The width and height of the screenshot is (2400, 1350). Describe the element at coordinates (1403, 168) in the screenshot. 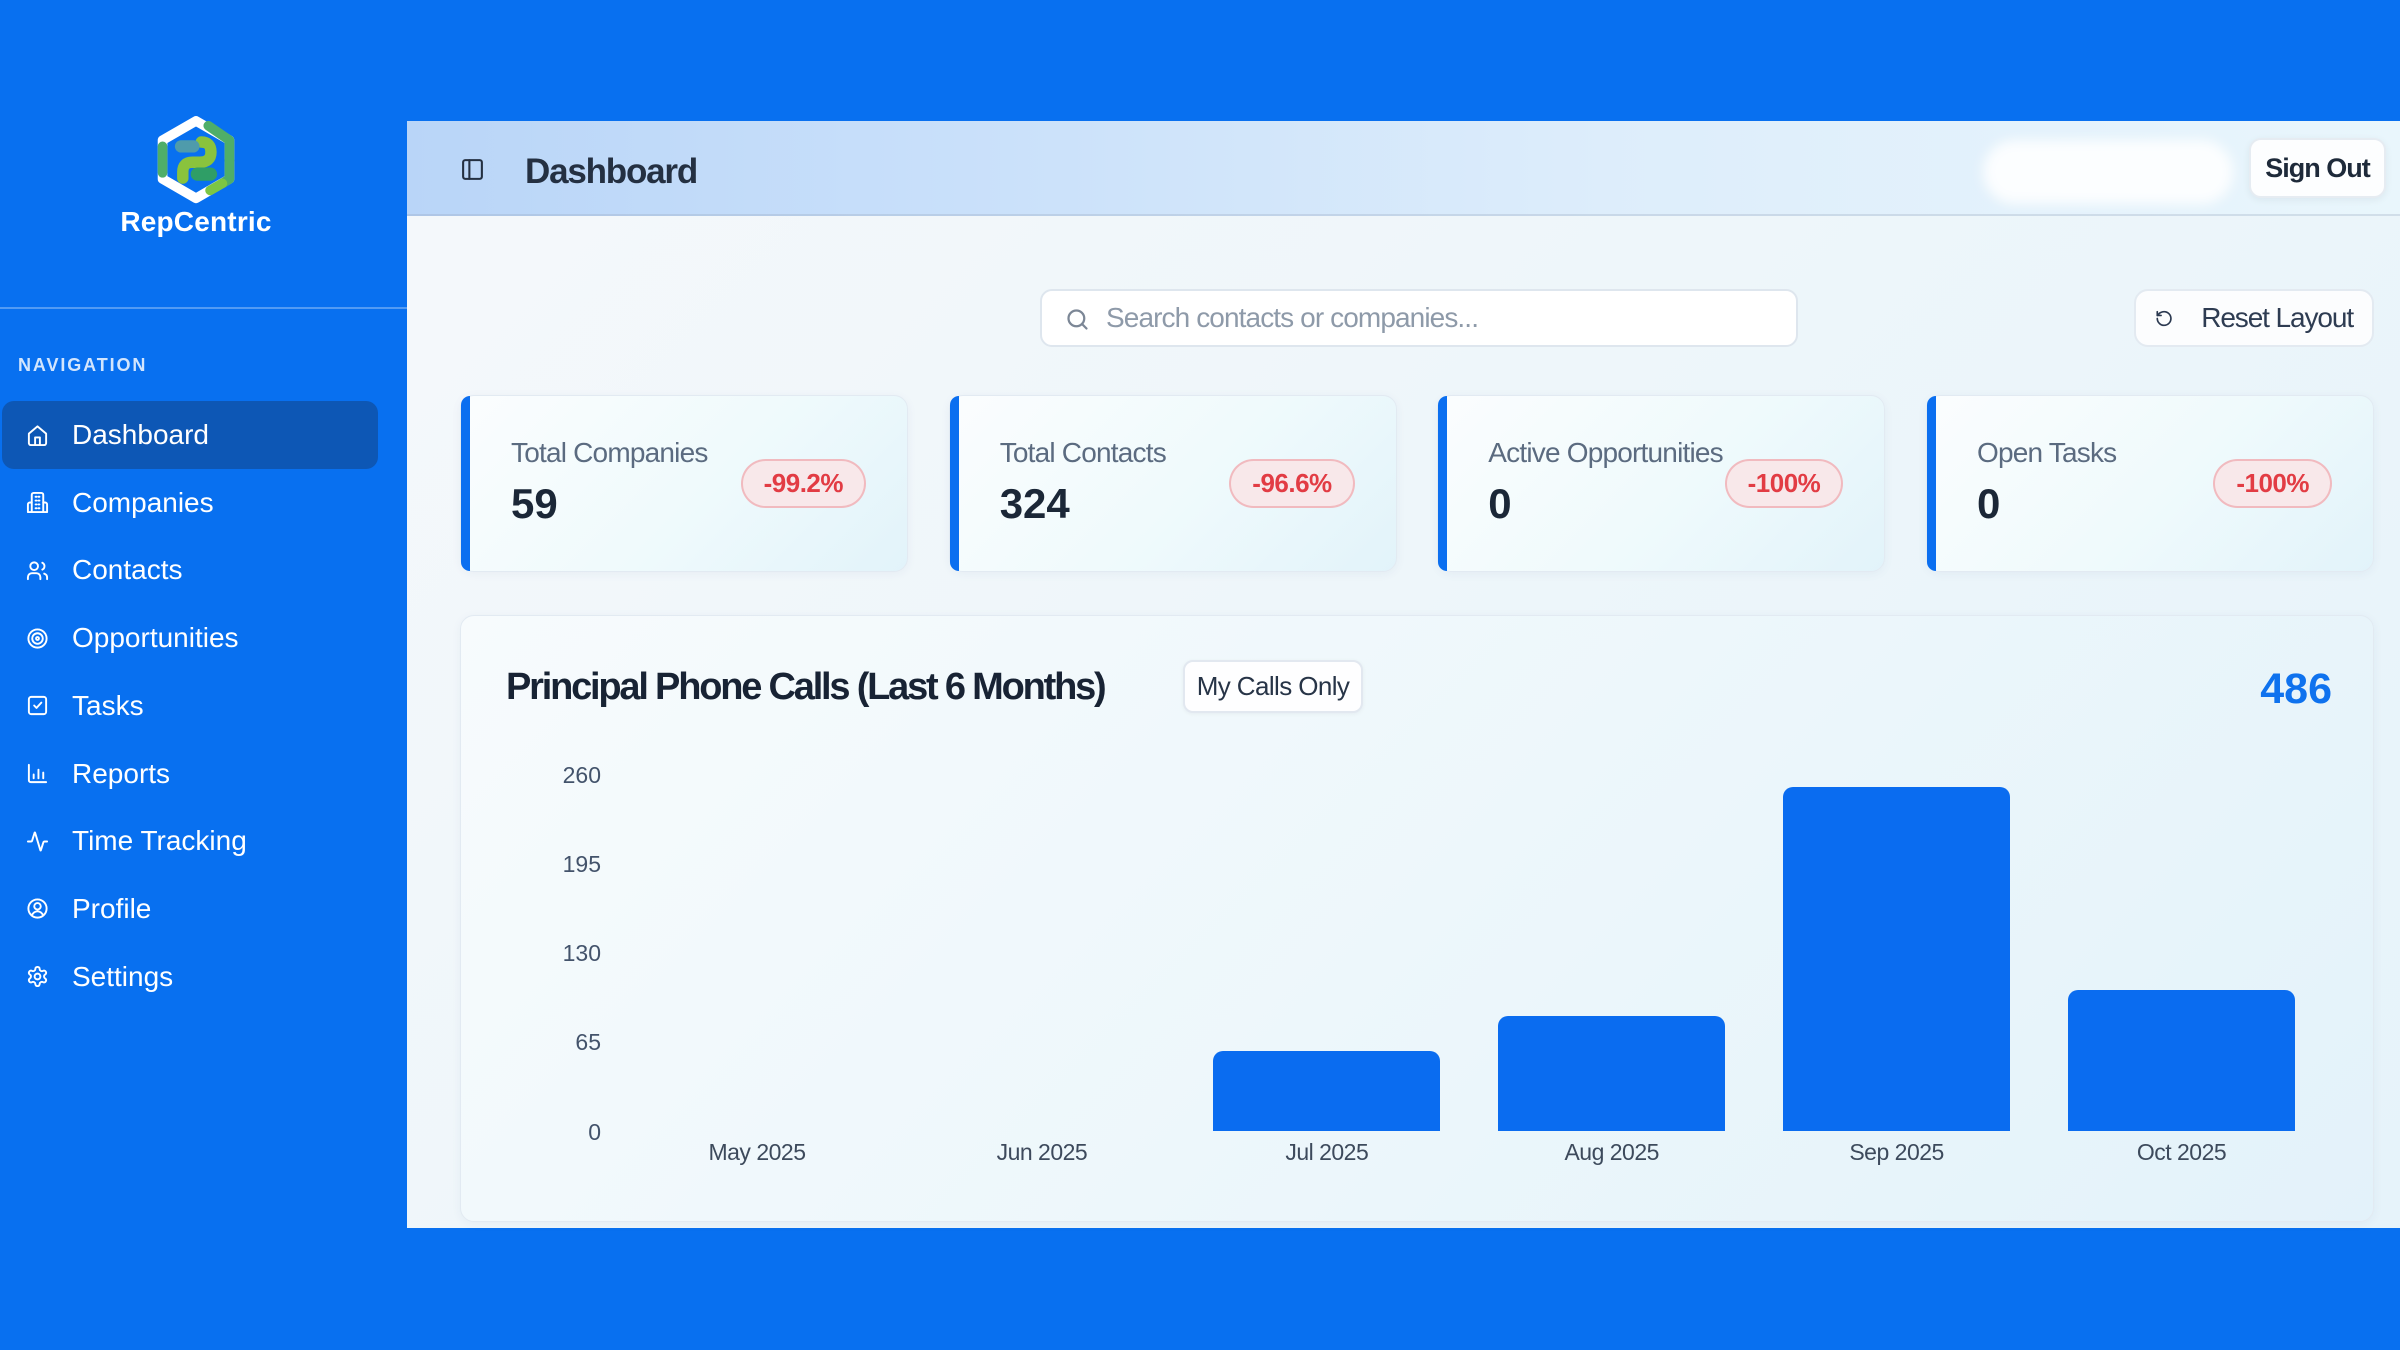

I see `top-header: Dashboard Sign Out` at that location.